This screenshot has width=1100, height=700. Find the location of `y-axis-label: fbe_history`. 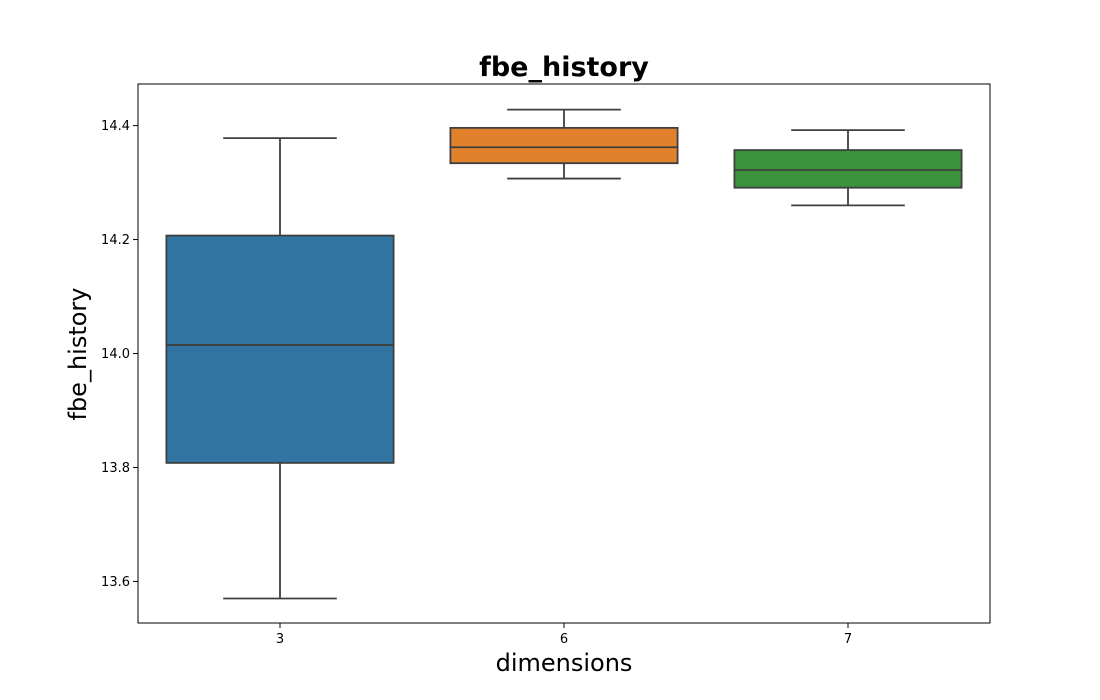

y-axis-label: fbe_history is located at coordinates (78, 354).